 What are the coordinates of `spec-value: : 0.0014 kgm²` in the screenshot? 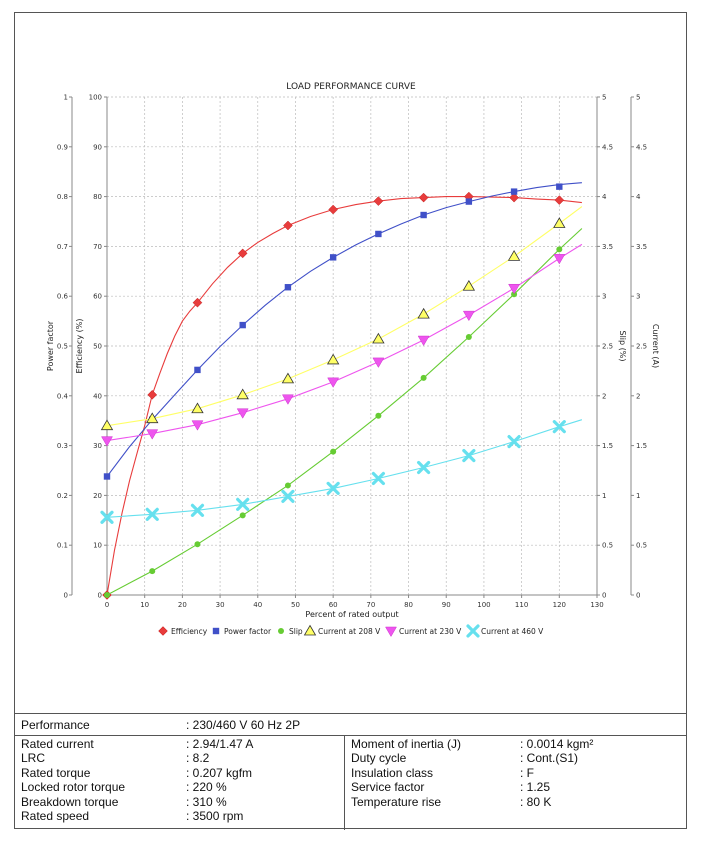 It's located at (557, 744).